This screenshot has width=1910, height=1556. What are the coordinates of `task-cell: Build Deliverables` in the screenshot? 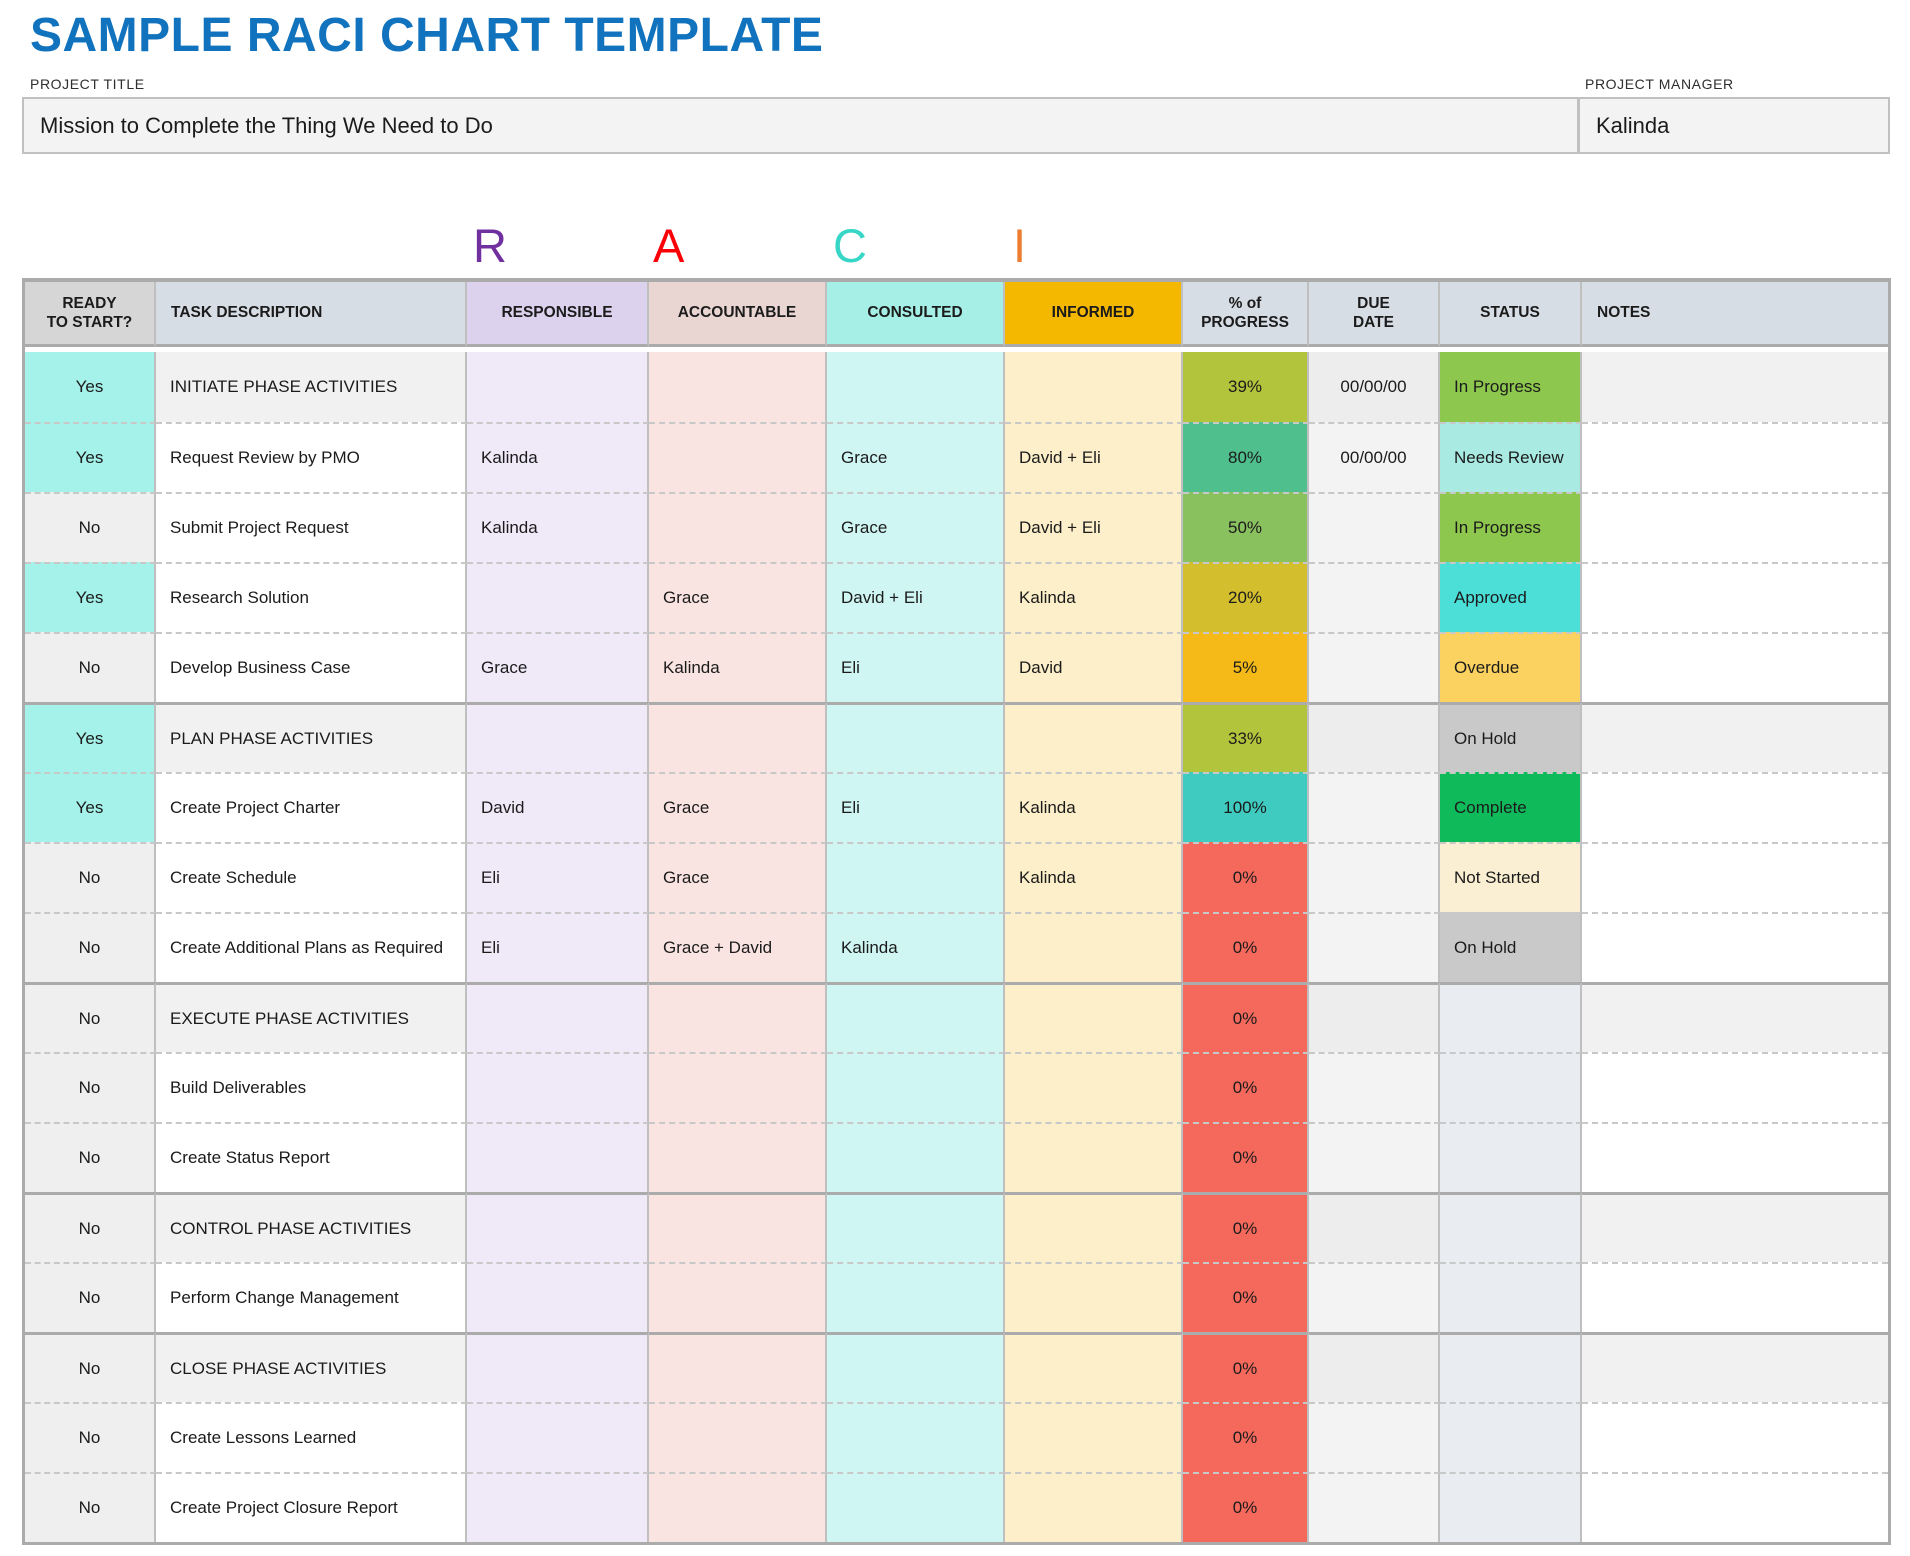 It's located at (311, 1087).